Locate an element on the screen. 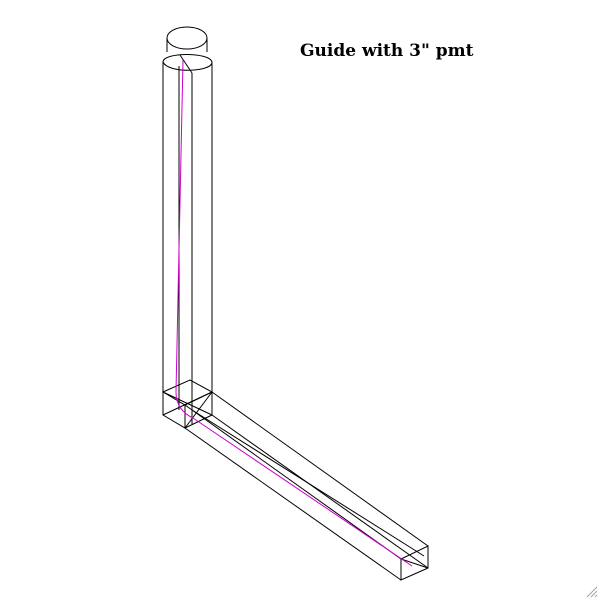  arm-edge-back is located at coordinates (320, 491).